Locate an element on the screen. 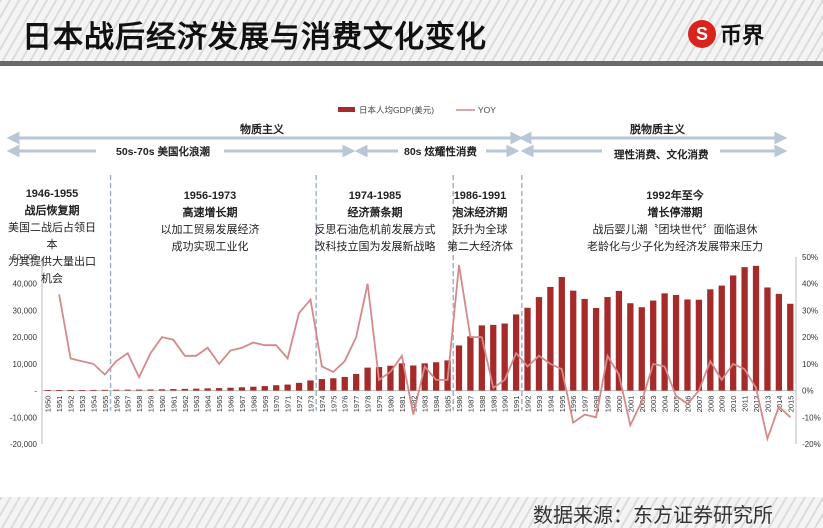 The width and height of the screenshot is (823, 528). period-years: 1946-1955 is located at coordinates (52, 194).